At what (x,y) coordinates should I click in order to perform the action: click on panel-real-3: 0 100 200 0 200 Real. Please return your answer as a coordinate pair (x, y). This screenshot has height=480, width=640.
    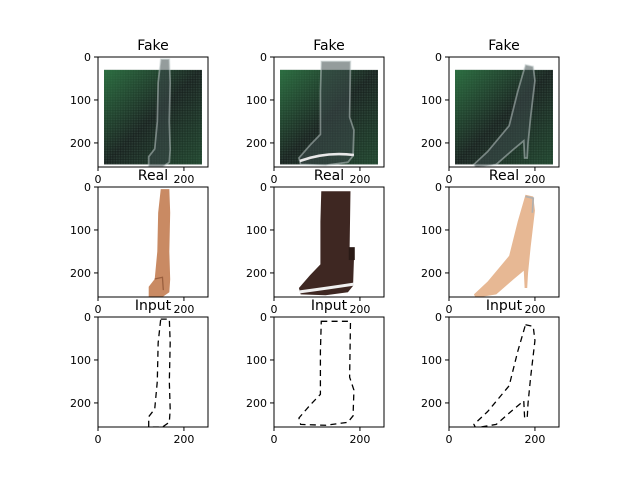
    Looking at the image, I should click on (490, 242).